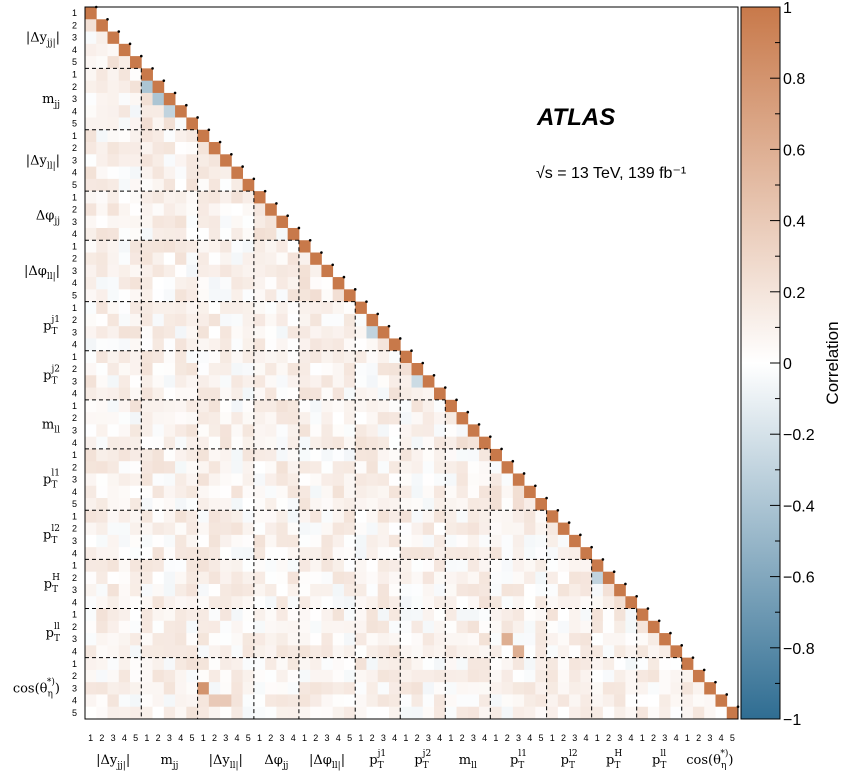 The width and height of the screenshot is (841, 779). I want to click on group-label: pTH, so click(614, 760).